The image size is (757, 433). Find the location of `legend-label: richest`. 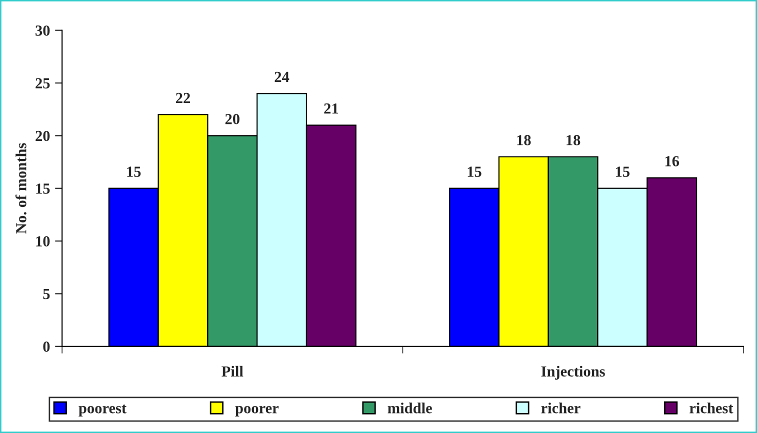

legend-label: richest is located at coordinates (712, 408).